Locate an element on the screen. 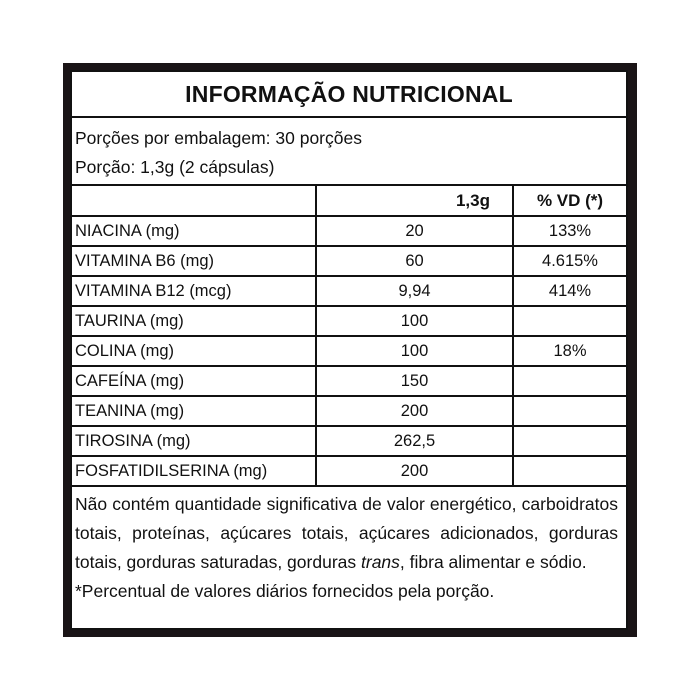 This screenshot has height=700, width=700. table-row: FOSFATIDILSERINA (mg) 200 is located at coordinates (349, 471).